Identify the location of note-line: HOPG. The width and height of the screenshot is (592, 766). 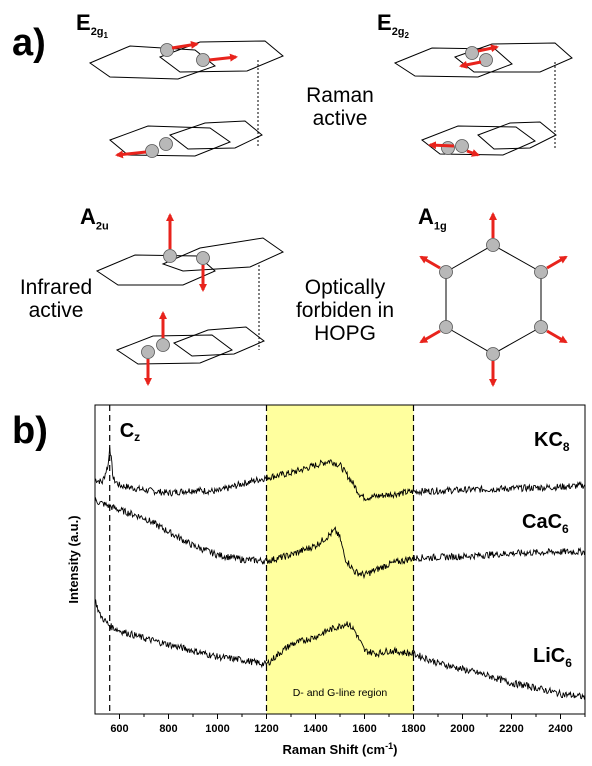
(345, 333).